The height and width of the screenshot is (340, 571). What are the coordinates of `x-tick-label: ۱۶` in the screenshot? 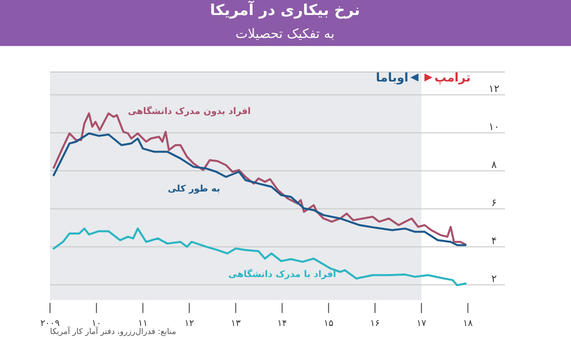 It's located at (375, 324).